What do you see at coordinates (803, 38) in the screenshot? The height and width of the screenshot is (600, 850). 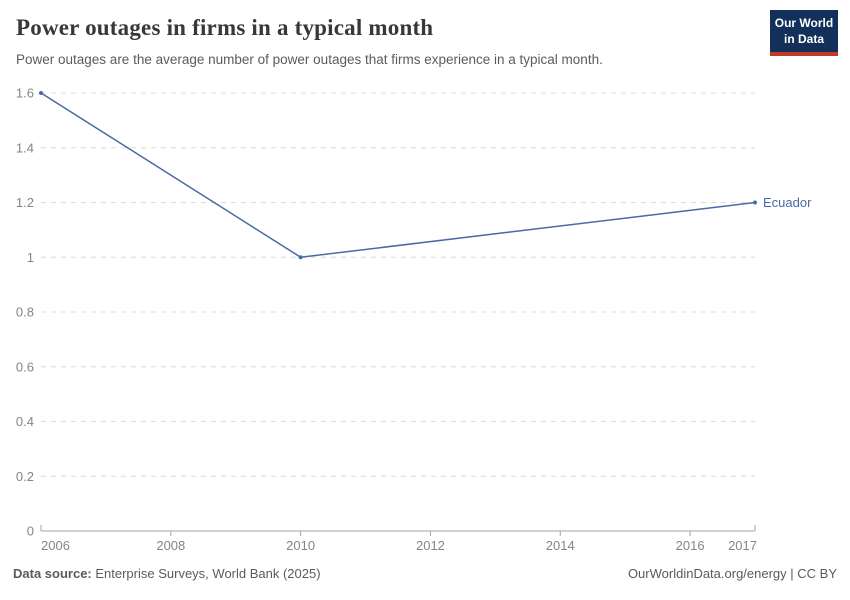 I see `owid-logo-line2: in Data` at bounding box center [803, 38].